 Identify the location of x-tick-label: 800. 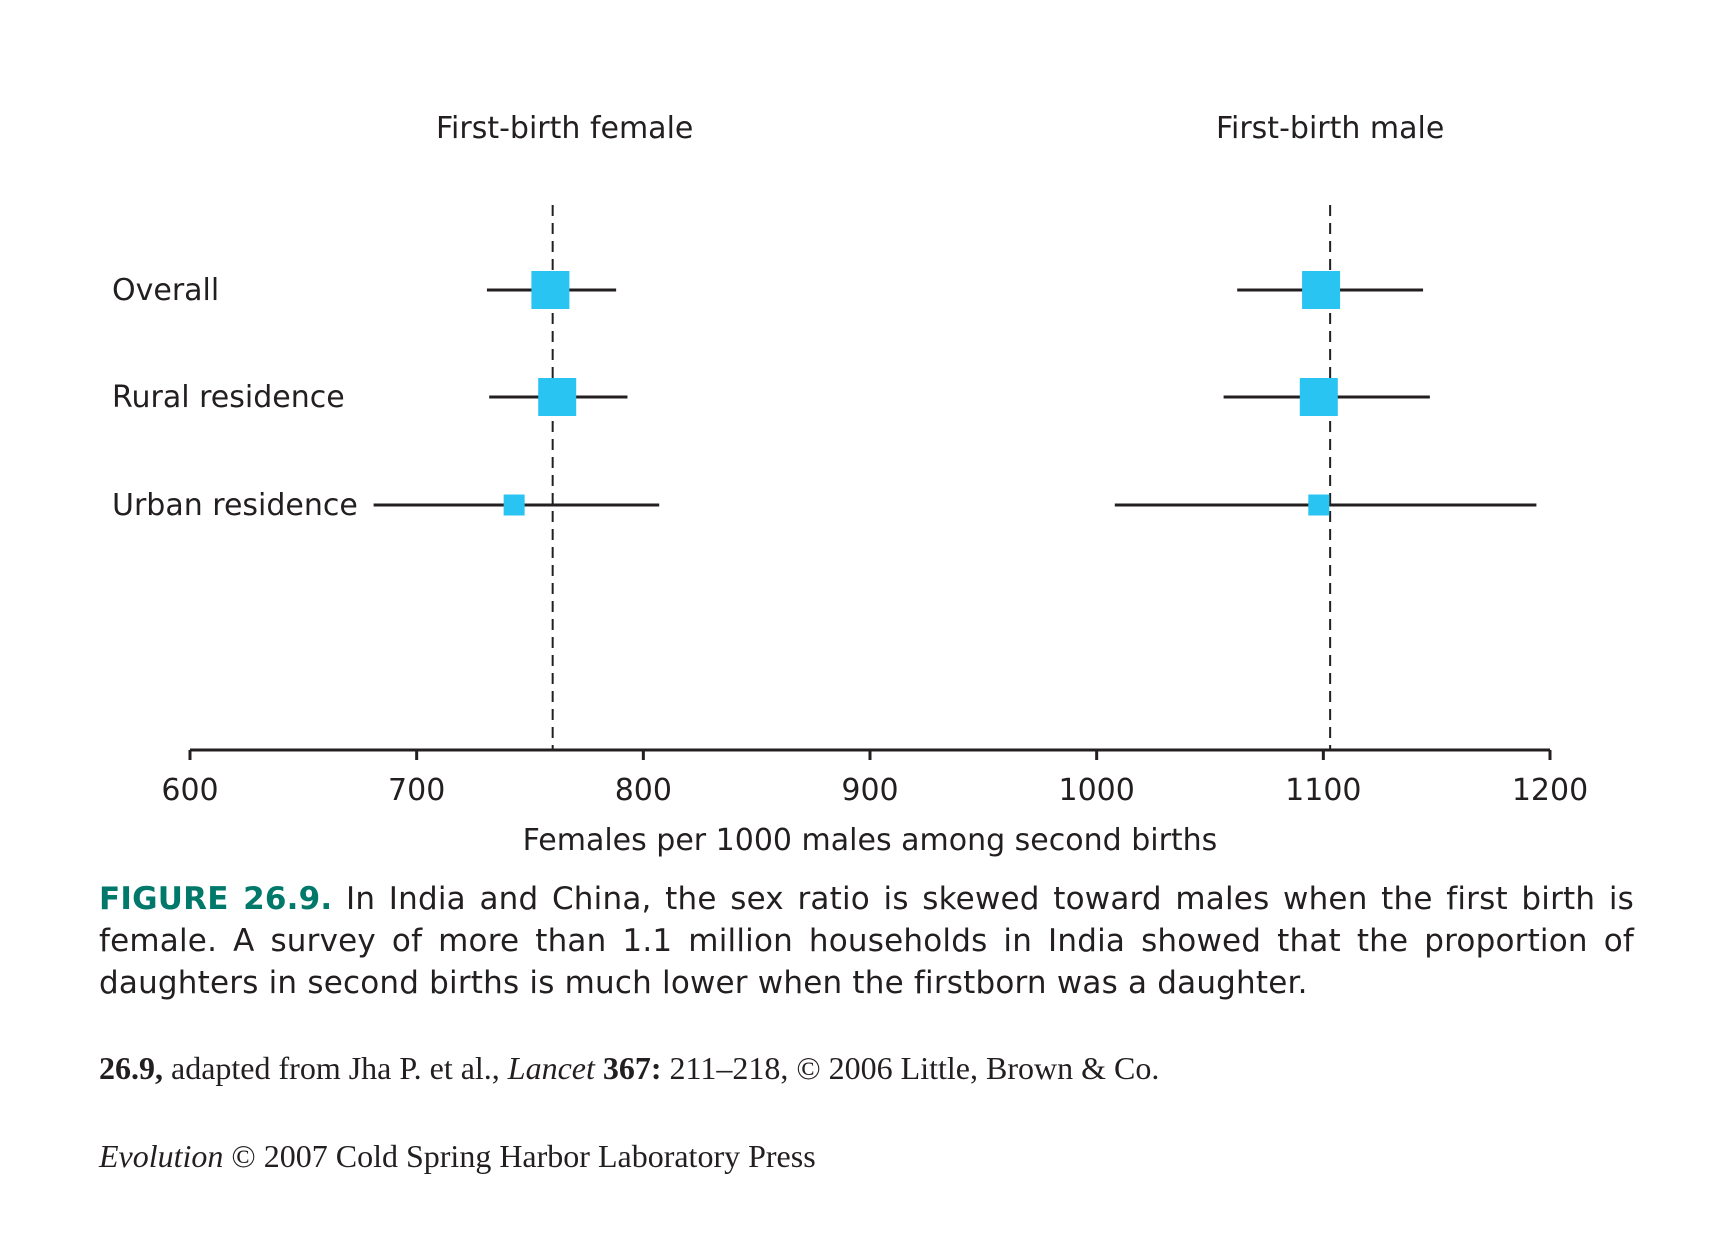
(643, 790).